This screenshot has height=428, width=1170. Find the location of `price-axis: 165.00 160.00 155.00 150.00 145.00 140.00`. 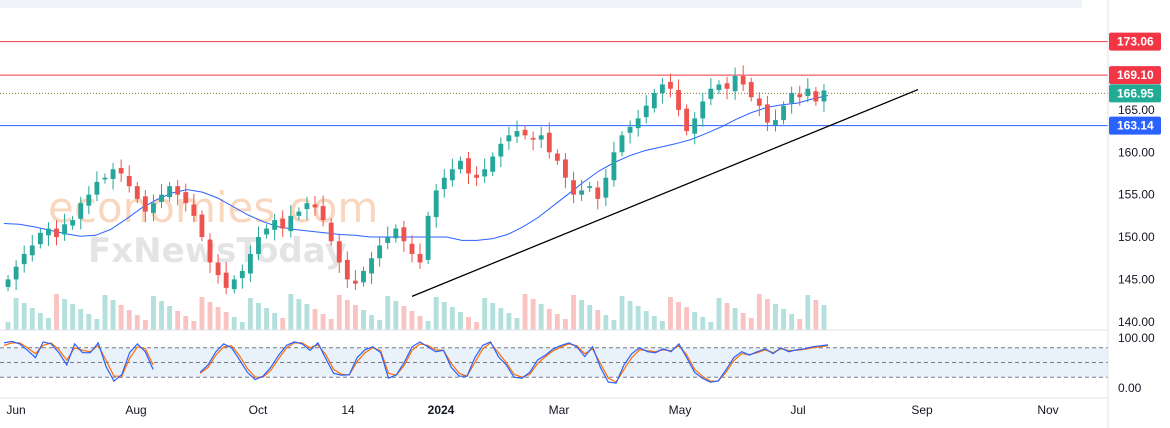

price-axis: 165.00 160.00 155.00 150.00 145.00 140.00 is located at coordinates (1136, 216).